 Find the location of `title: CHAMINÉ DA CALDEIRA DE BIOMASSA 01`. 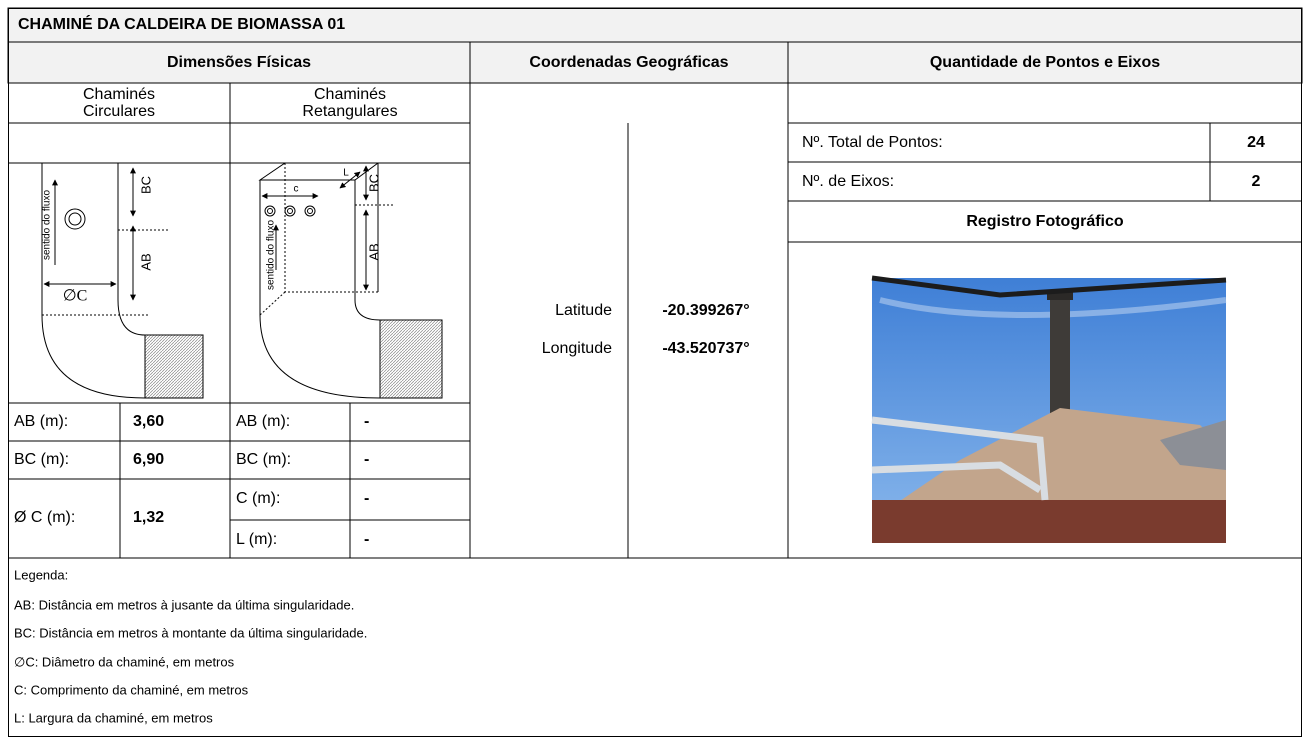

title: CHAMINÉ DA CALDEIRA DE BIOMASSA 01 is located at coordinates (181, 23).